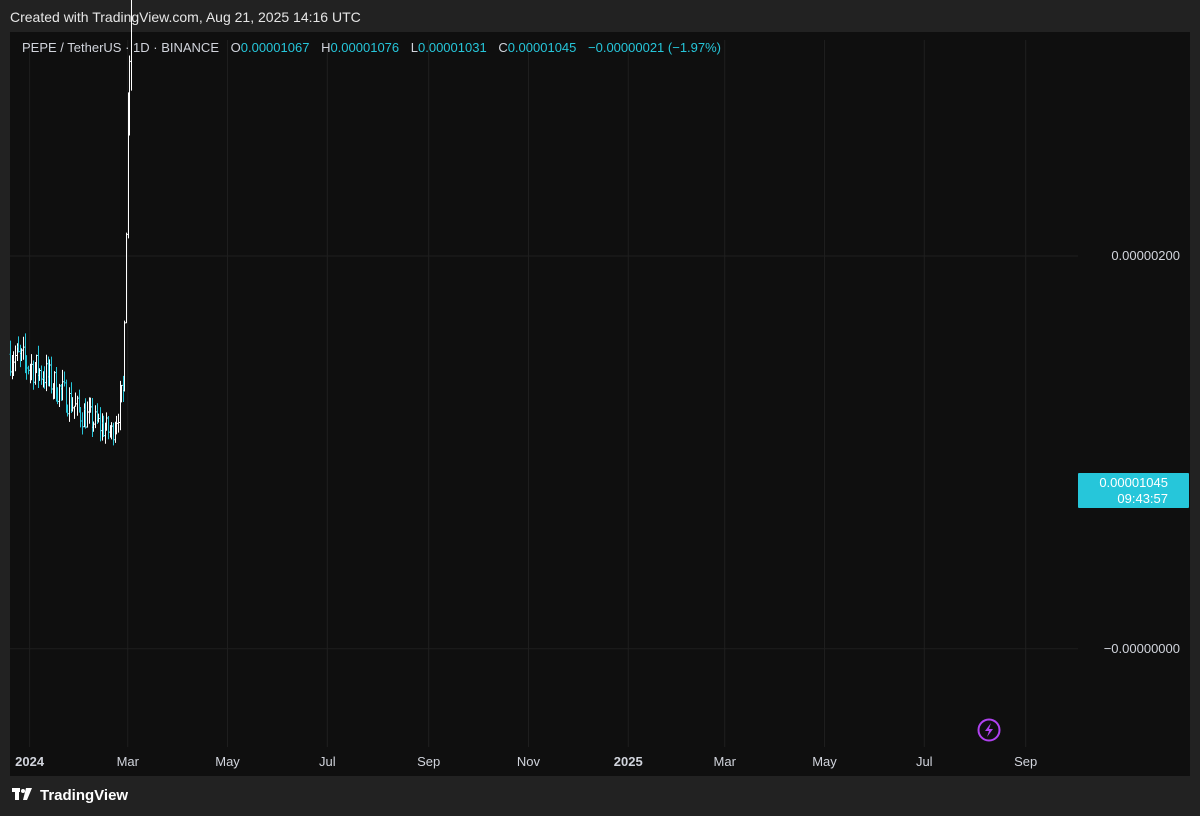 This screenshot has height=816, width=1200. What do you see at coordinates (1133, 482) in the screenshot?
I see `price-tag-value: 0.00001045` at bounding box center [1133, 482].